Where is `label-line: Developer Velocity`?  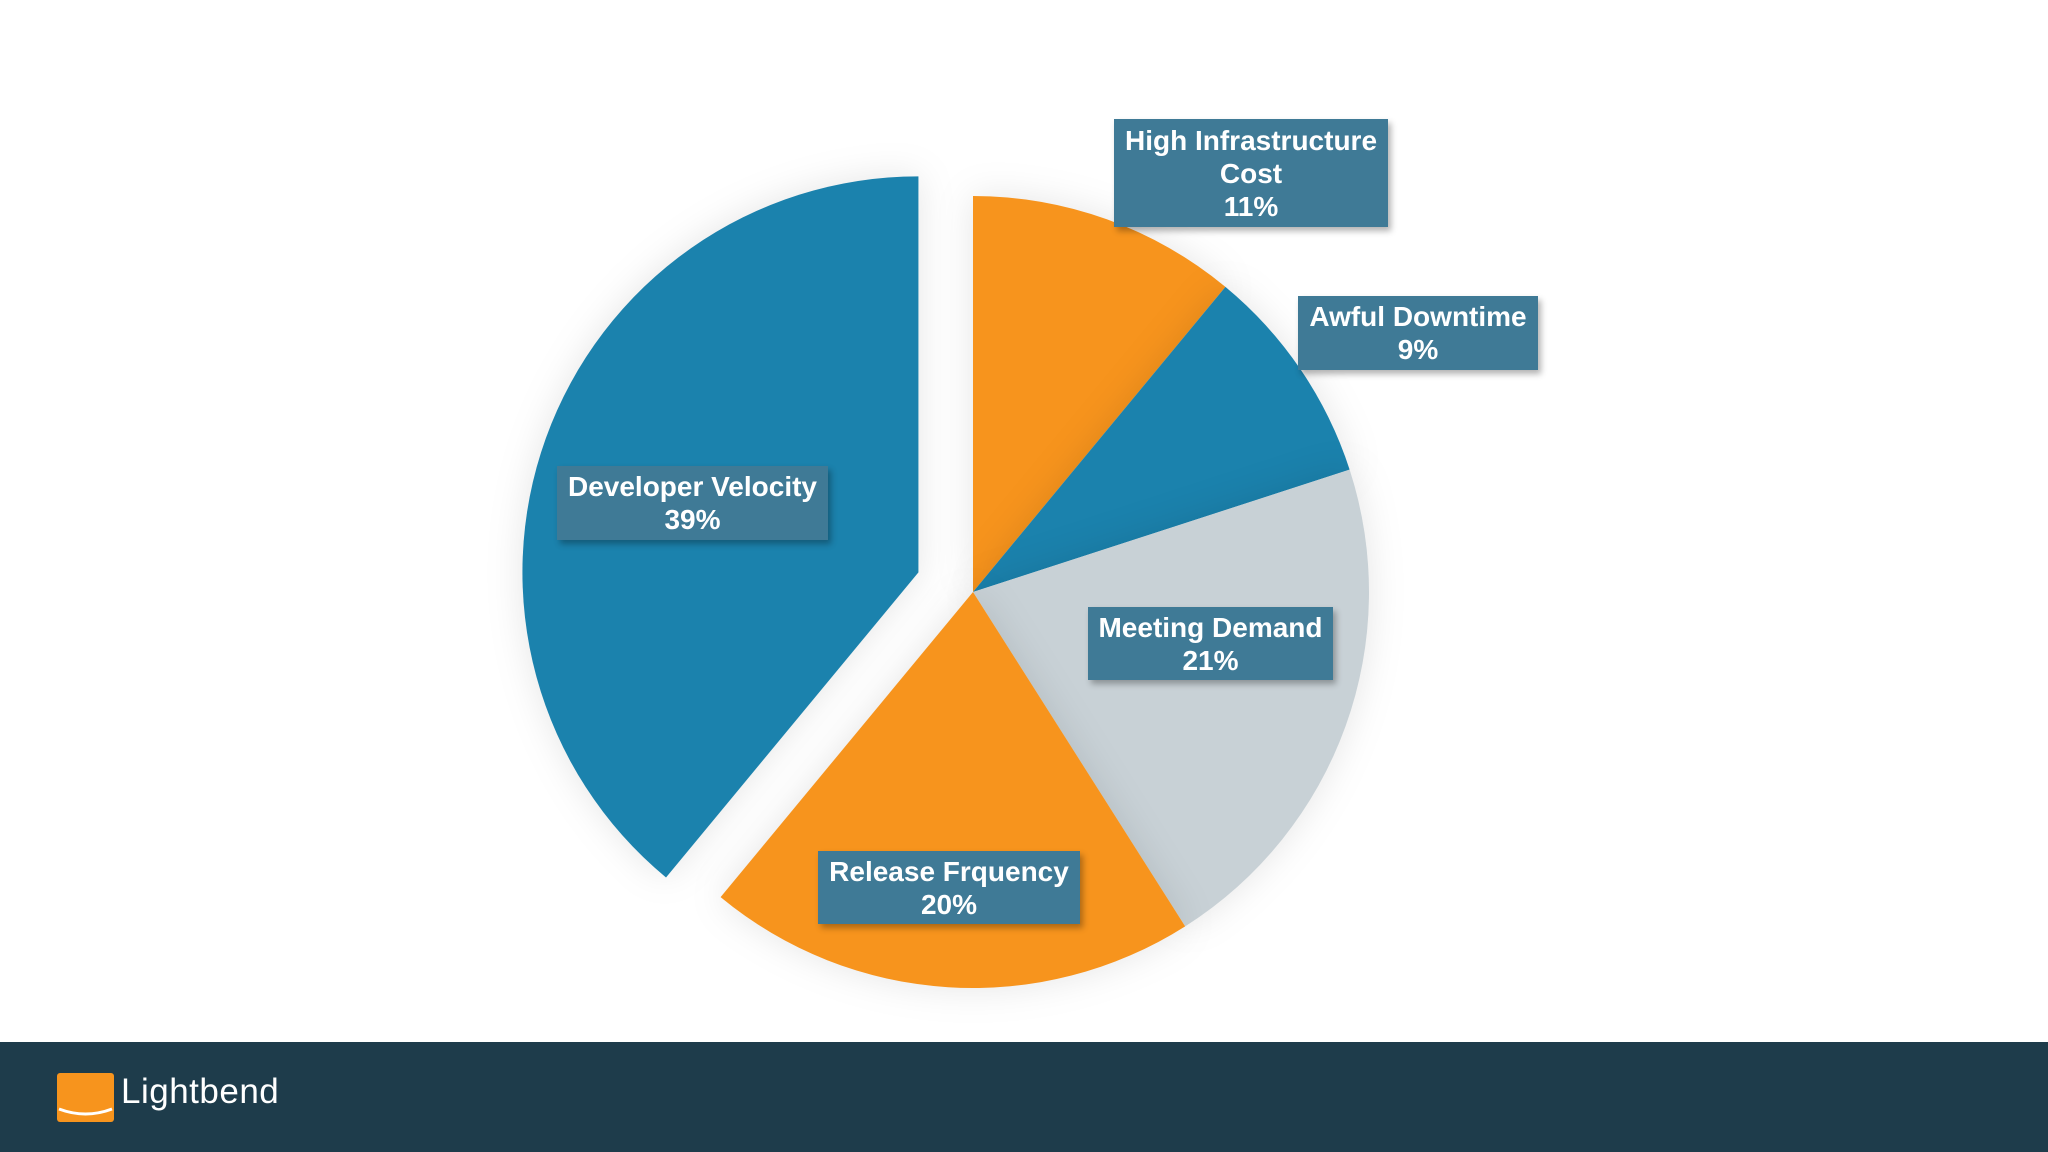
label-line: Developer Velocity is located at coordinates (692, 486).